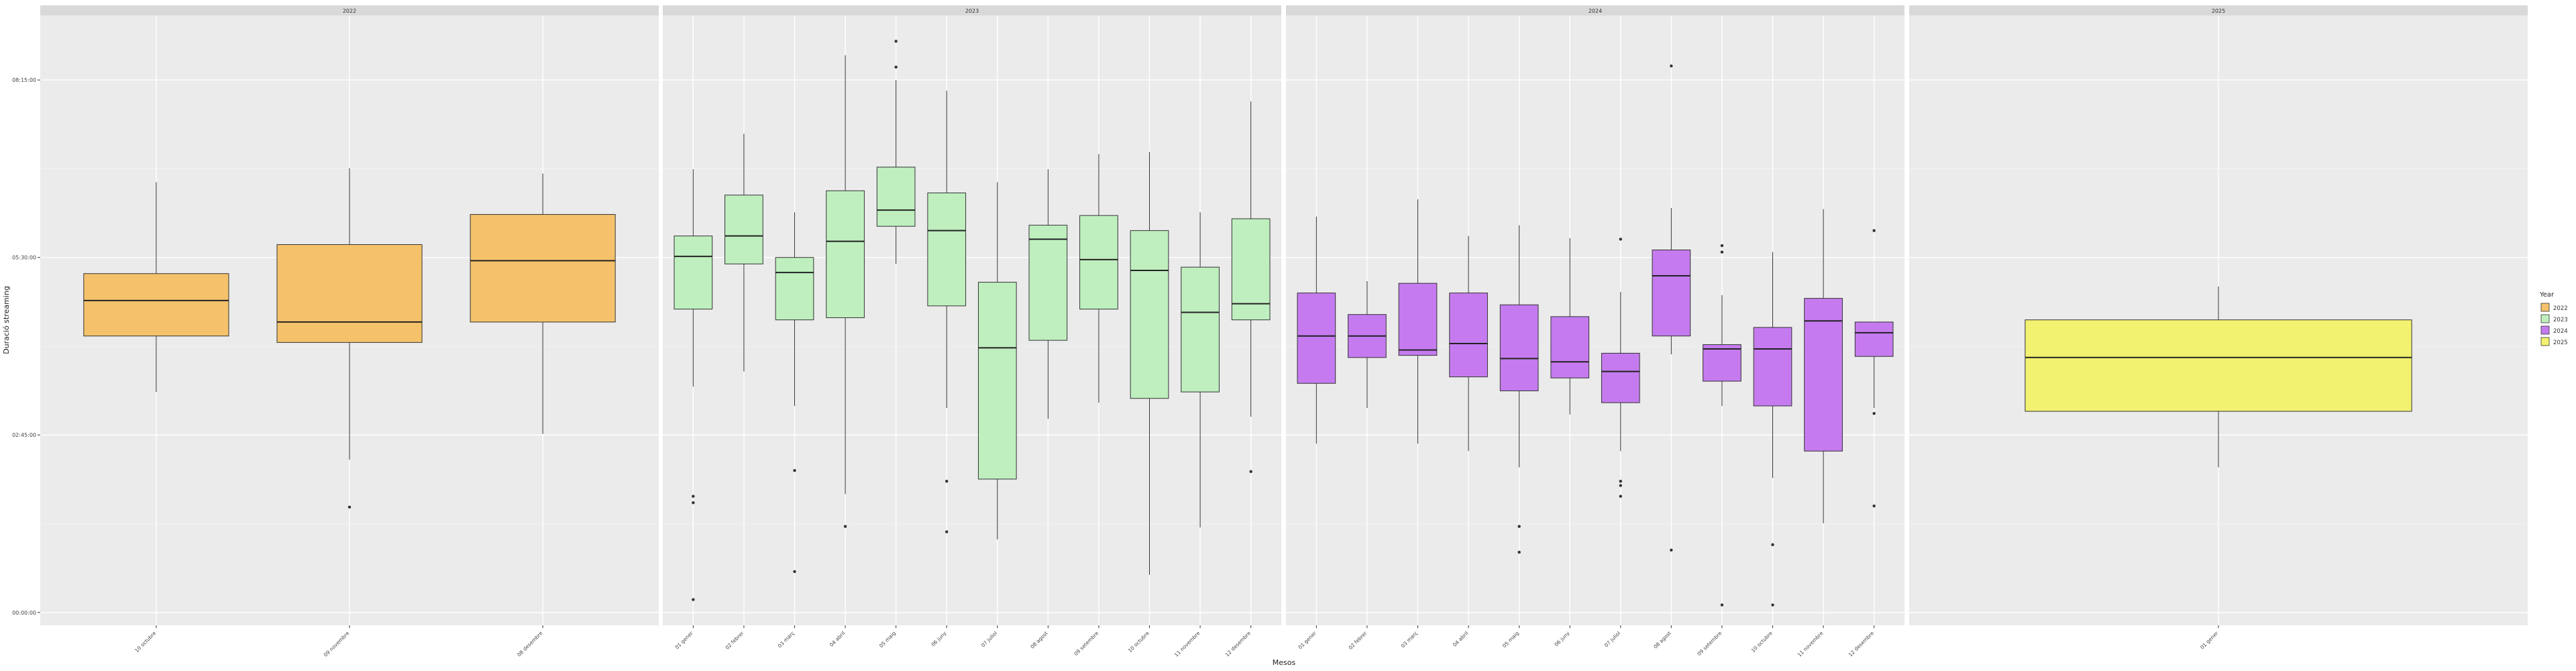 The width and height of the screenshot is (2576, 671). I want to click on y-tick-label: 02:45:00, so click(24, 435).